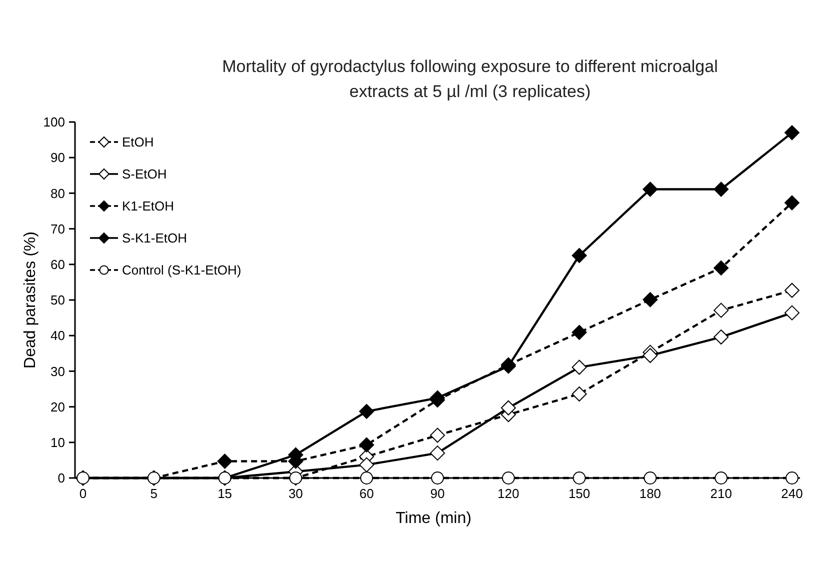 The height and width of the screenshot is (562, 819). What do you see at coordinates (57, 264) in the screenshot?
I see `y-tick-label: 60` at bounding box center [57, 264].